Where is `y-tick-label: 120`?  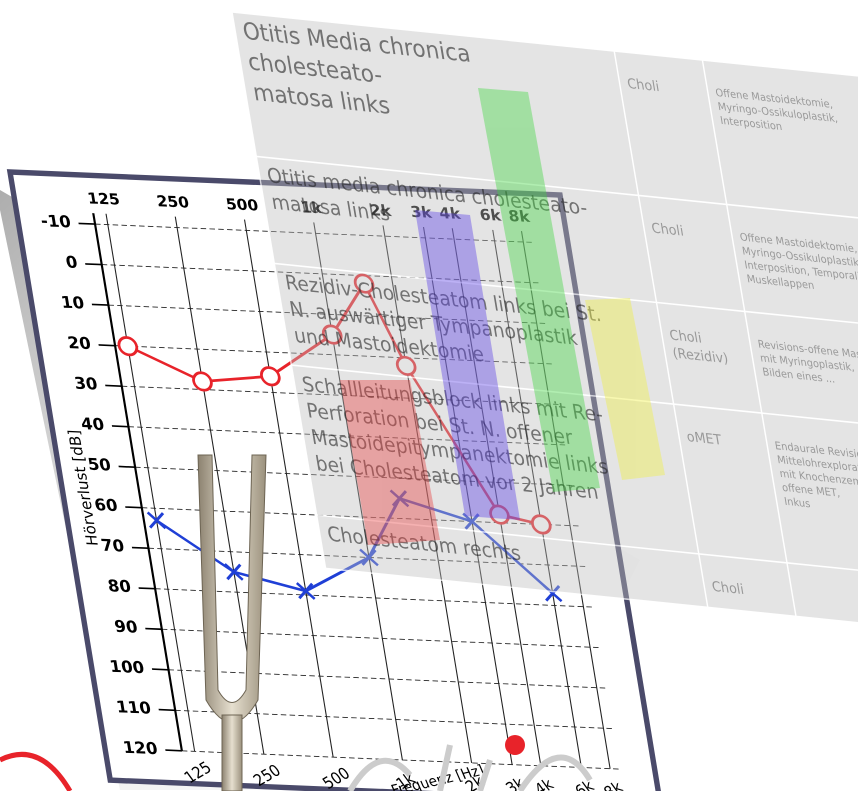 y-tick-label: 120 is located at coordinates (141, 748).